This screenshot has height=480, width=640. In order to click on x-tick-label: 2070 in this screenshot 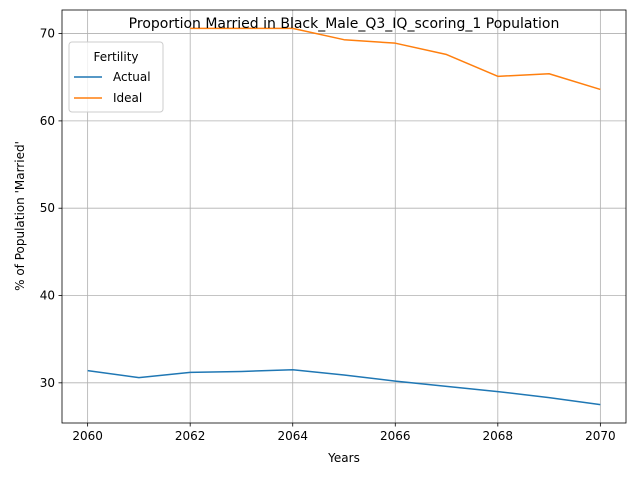, I will do `click(600, 436)`.